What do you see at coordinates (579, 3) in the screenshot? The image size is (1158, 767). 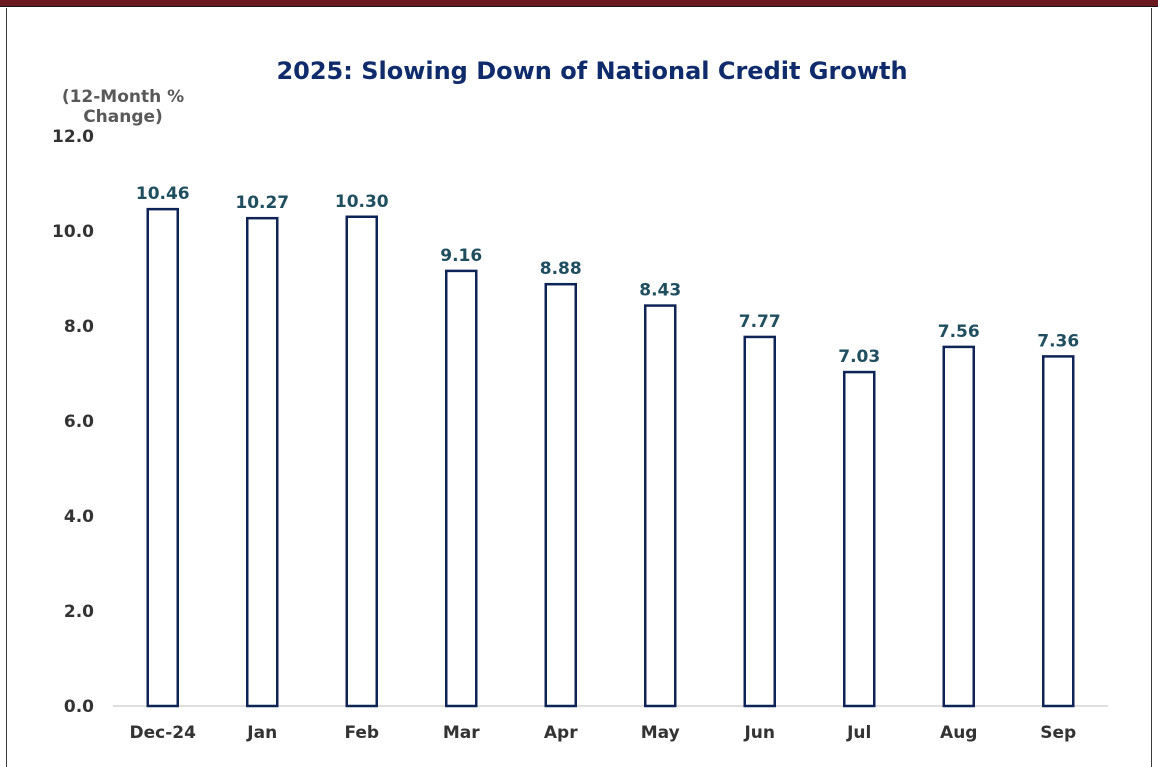 I see `header-accent-bar` at bounding box center [579, 3].